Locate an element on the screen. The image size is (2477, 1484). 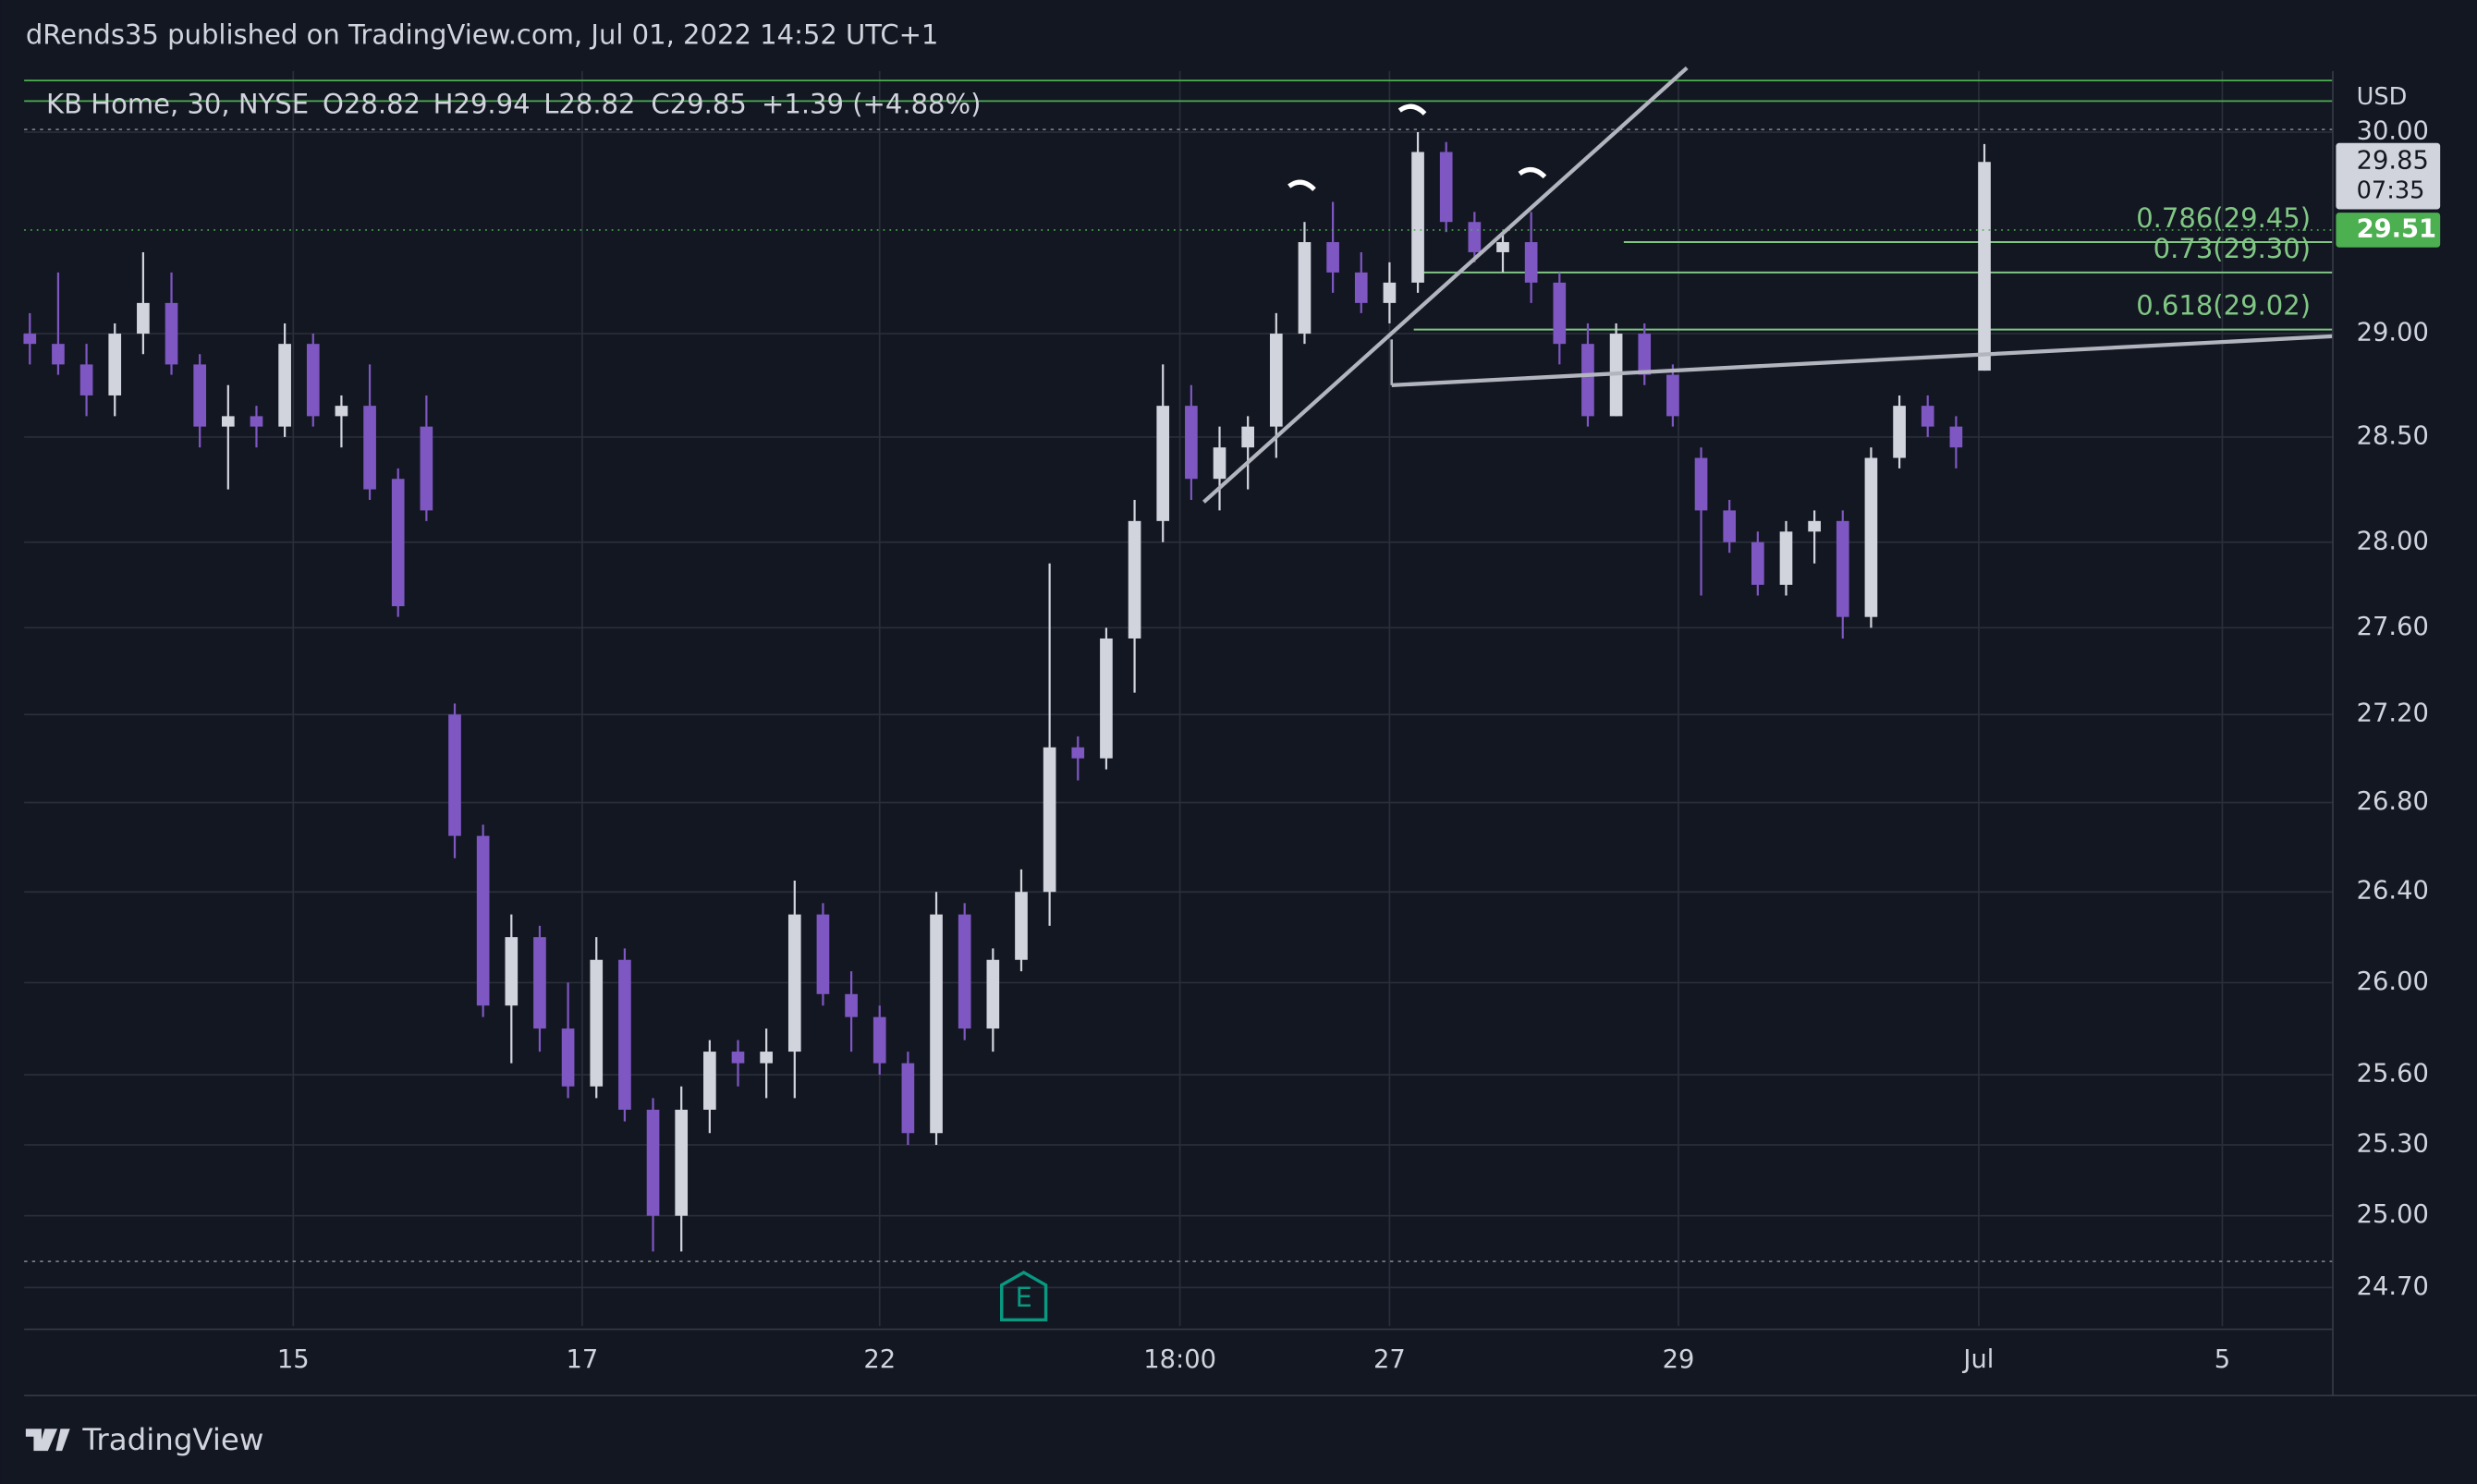
y-tick-label: 26.40 is located at coordinates (2393, 891).